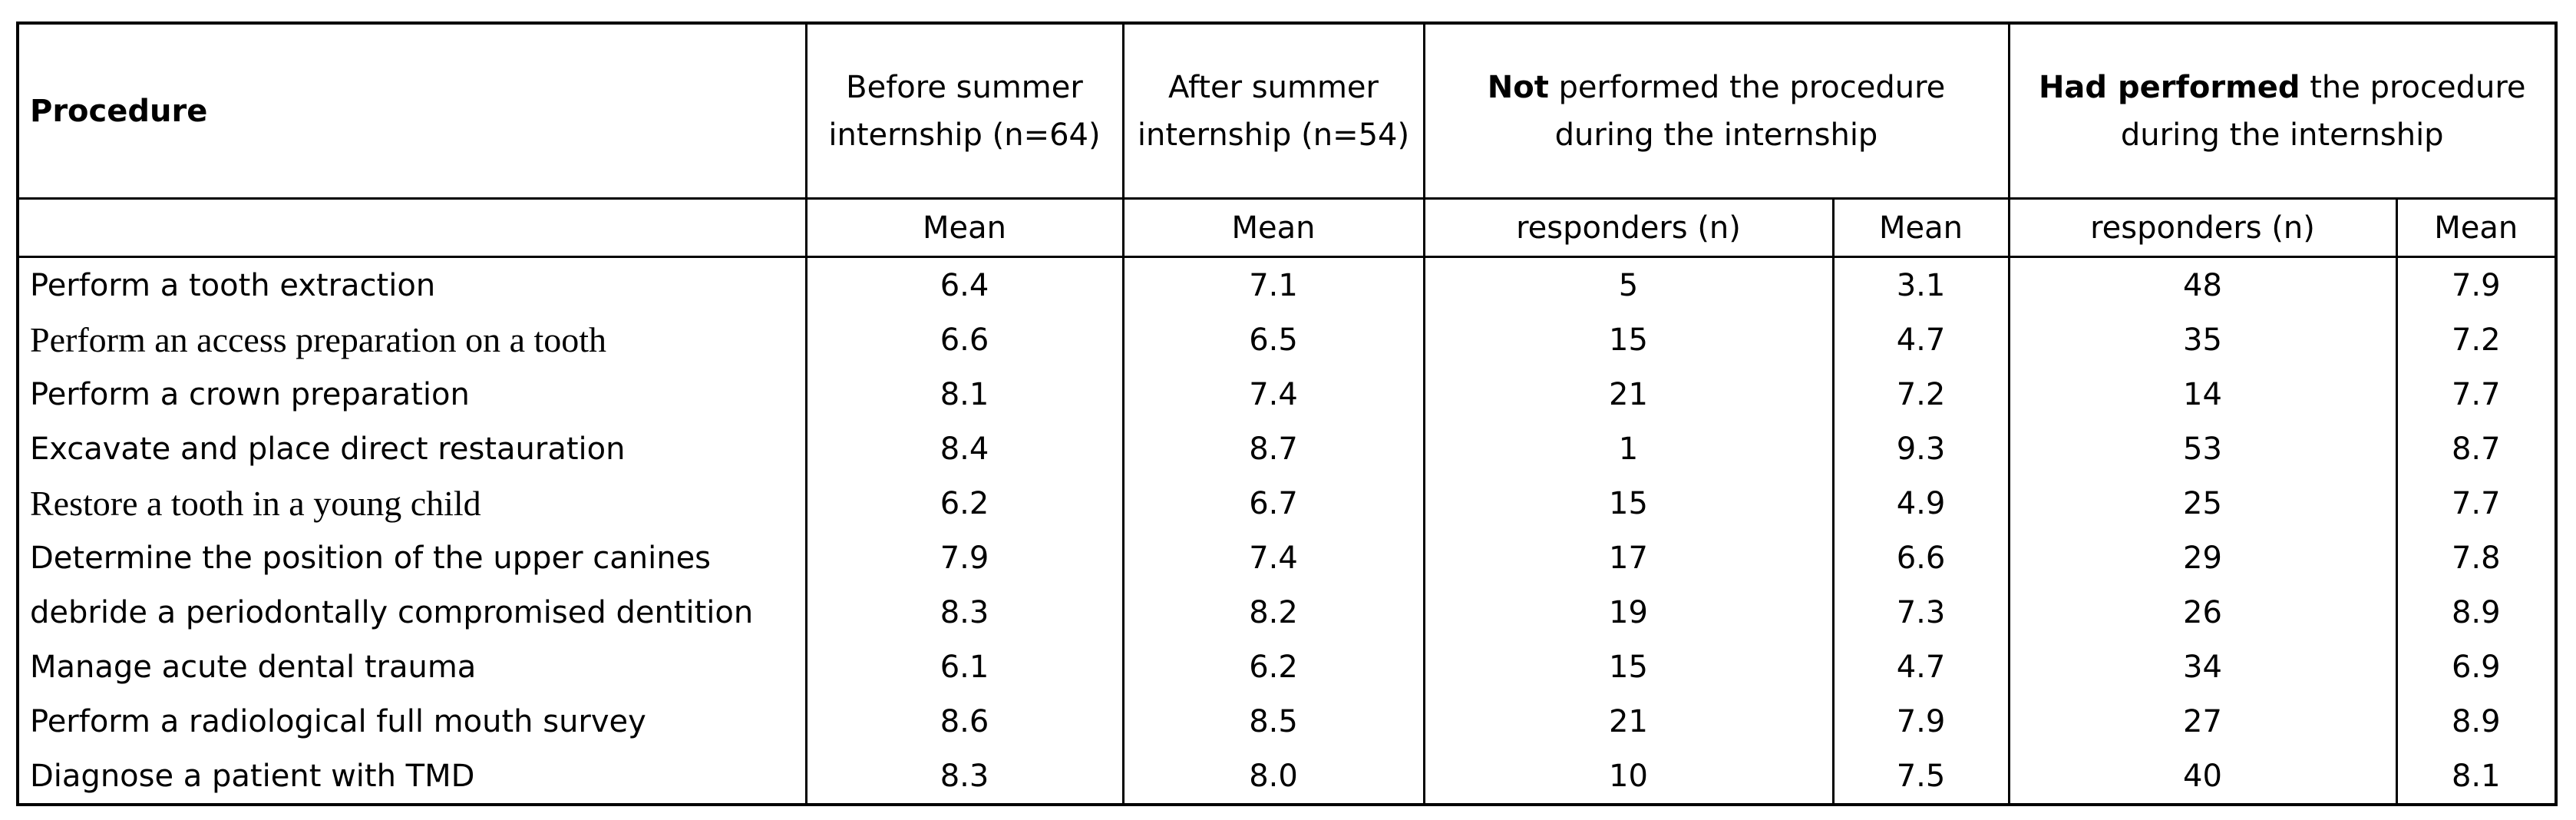  What do you see at coordinates (2476, 339) in the screenshot?
I see `value-cell: 7.2` at bounding box center [2476, 339].